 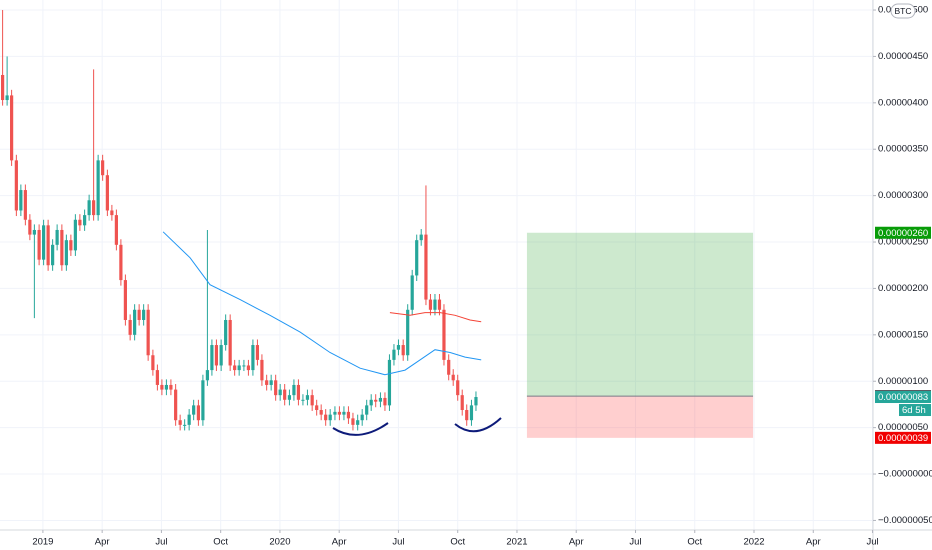 I want to click on x-tick-label: 2021, so click(x=516, y=542).